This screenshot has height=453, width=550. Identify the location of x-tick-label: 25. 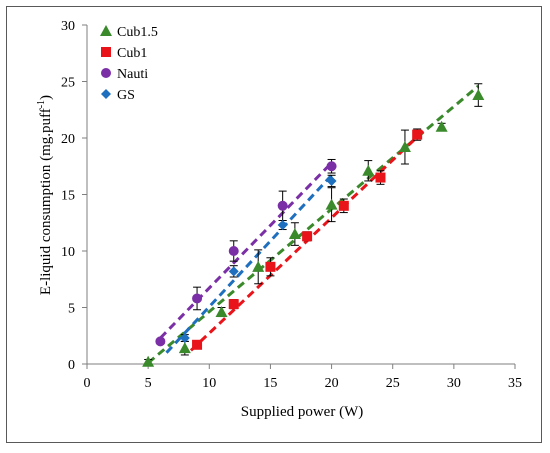
(393, 383).